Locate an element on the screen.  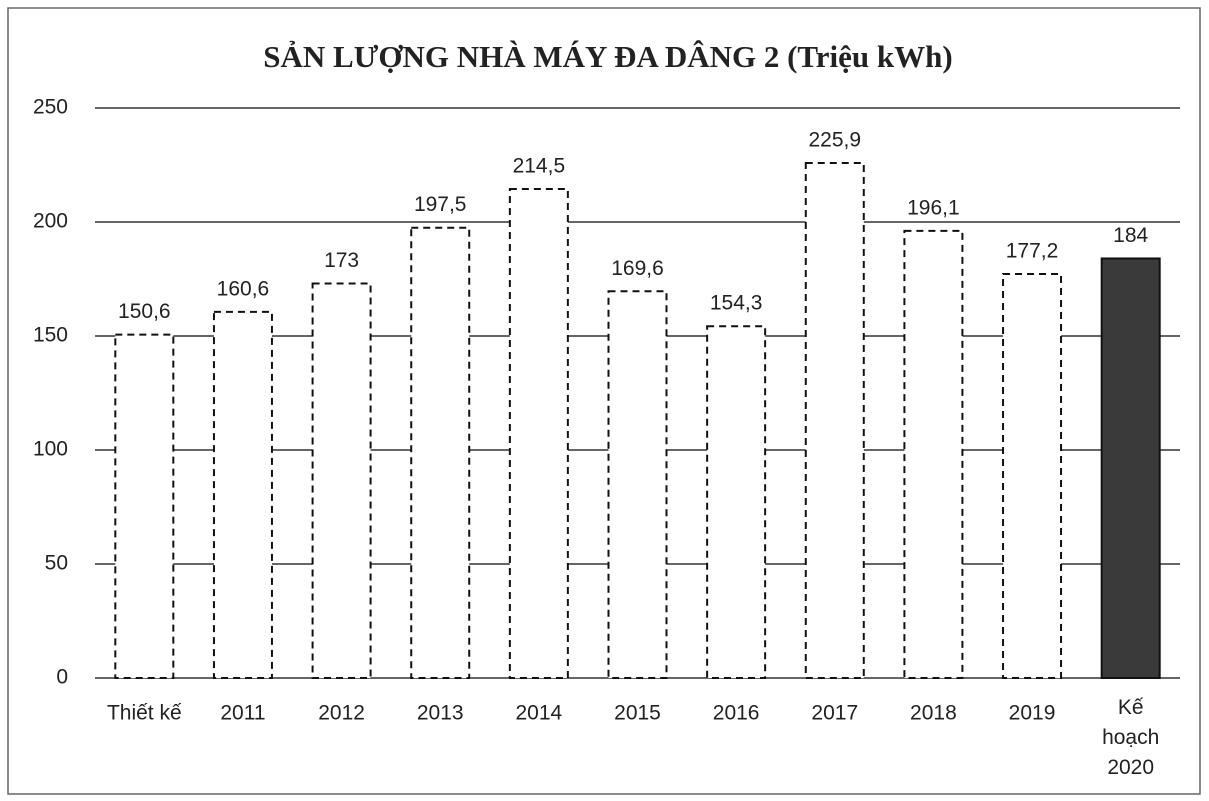
x-tick-label: 2019 is located at coordinates (1032, 713).